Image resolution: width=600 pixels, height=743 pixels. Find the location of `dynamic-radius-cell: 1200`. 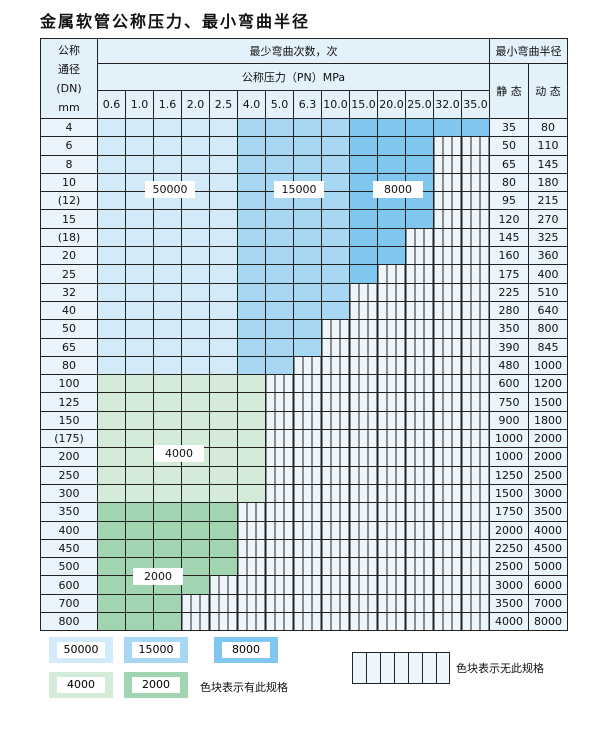

dynamic-radius-cell: 1200 is located at coordinates (548, 384).